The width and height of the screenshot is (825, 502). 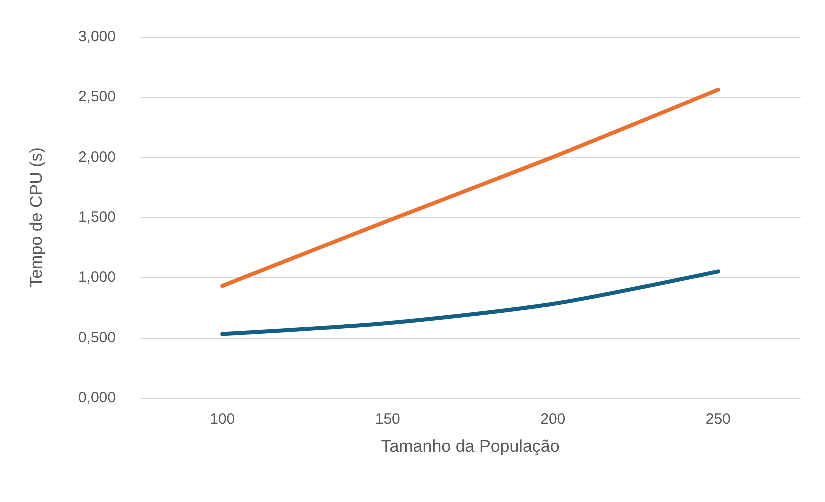 What do you see at coordinates (97, 398) in the screenshot?
I see `y-tick-label: 0,000` at bounding box center [97, 398].